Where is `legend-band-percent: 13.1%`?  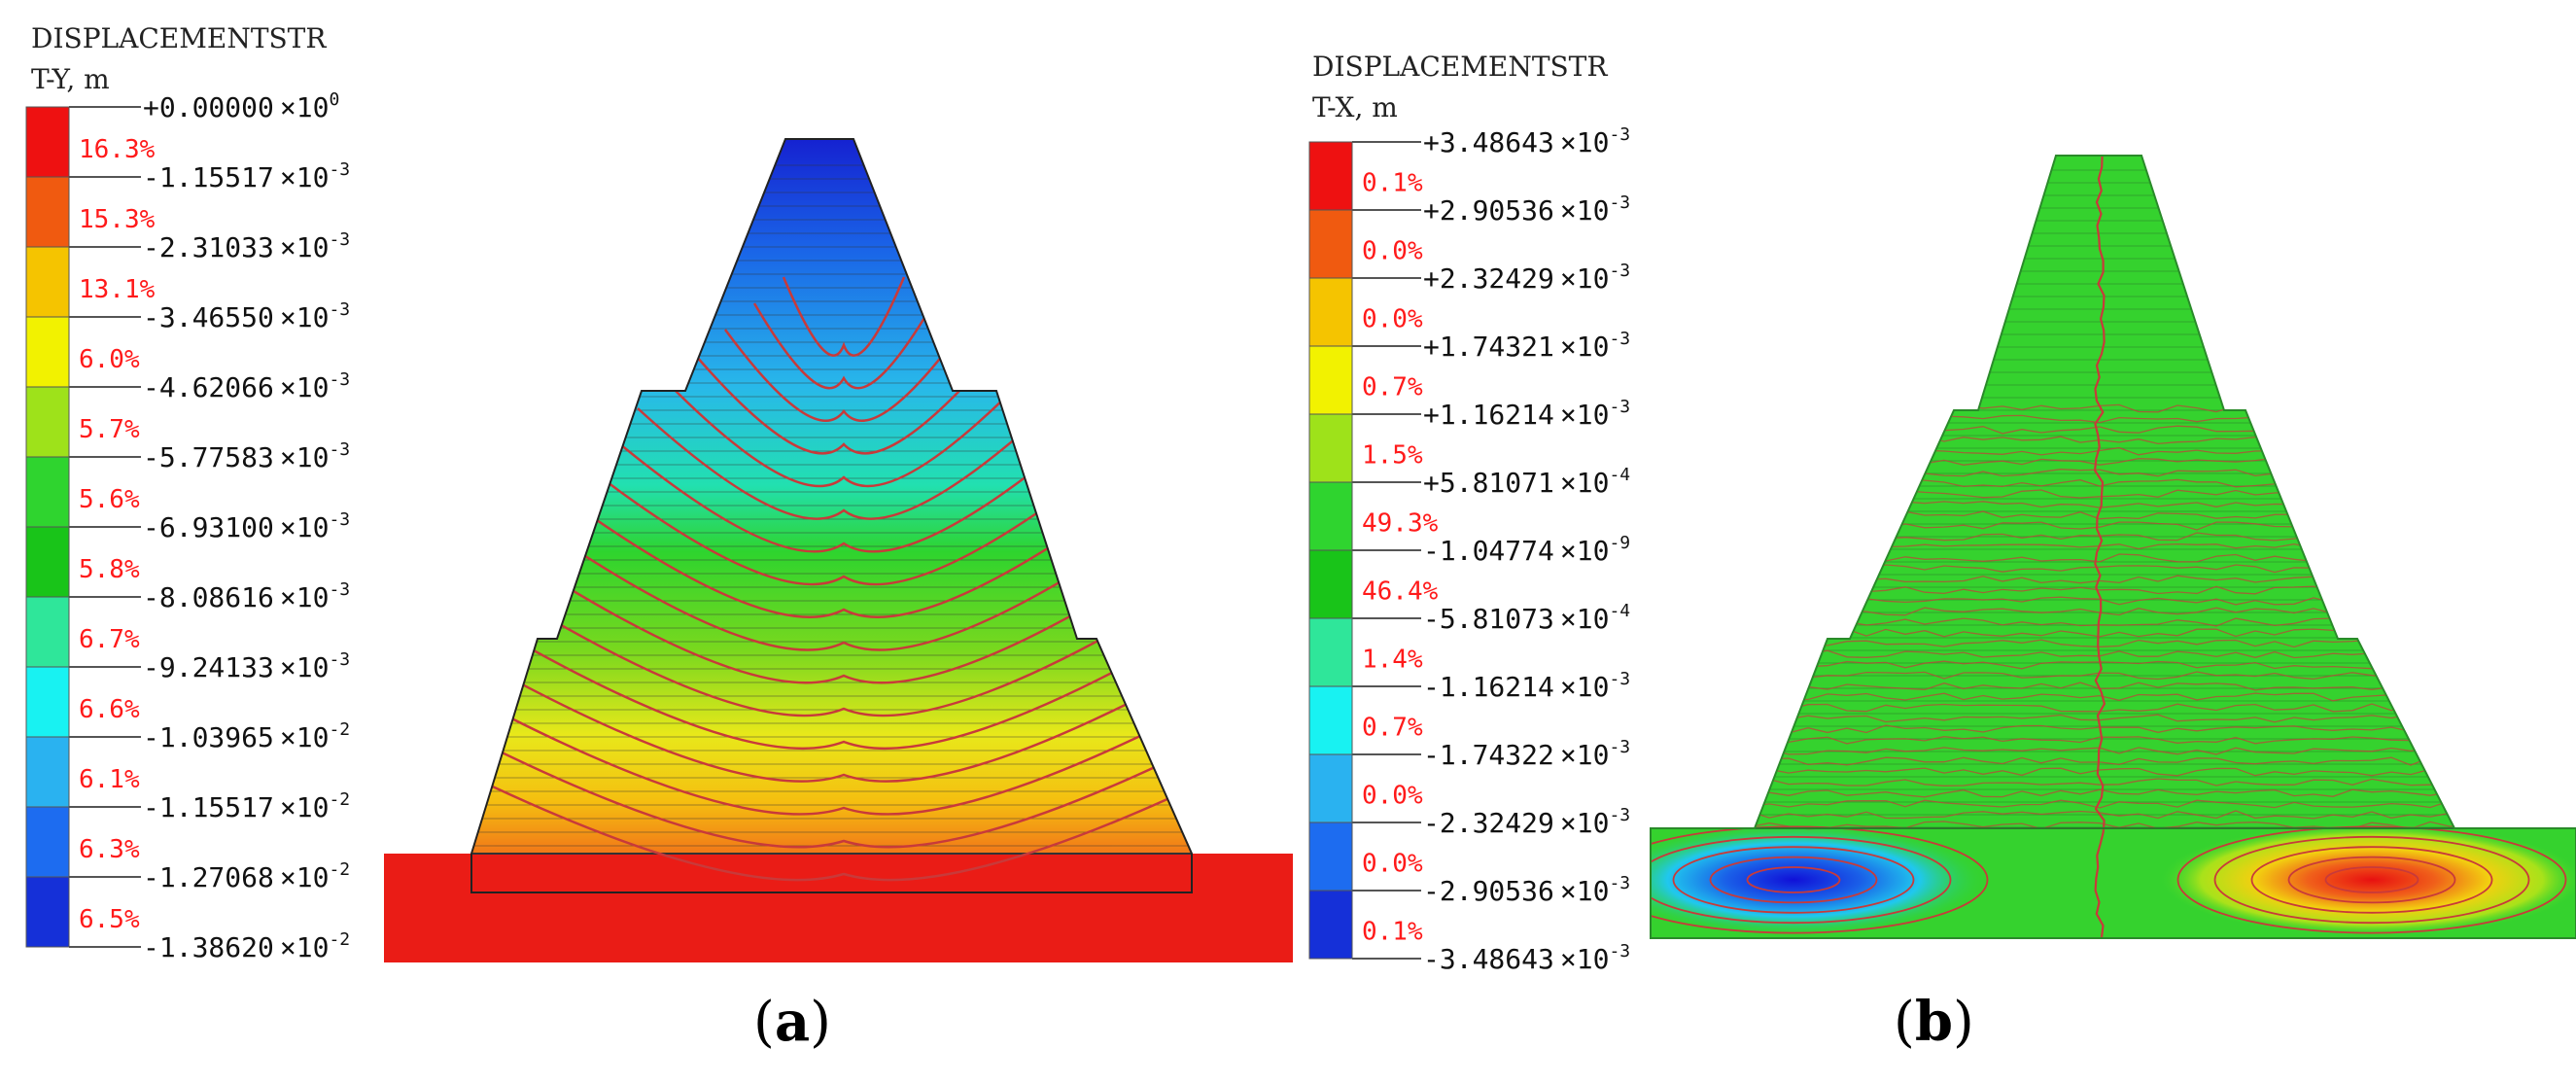 legend-band-percent: 13.1% is located at coordinates (117, 289).